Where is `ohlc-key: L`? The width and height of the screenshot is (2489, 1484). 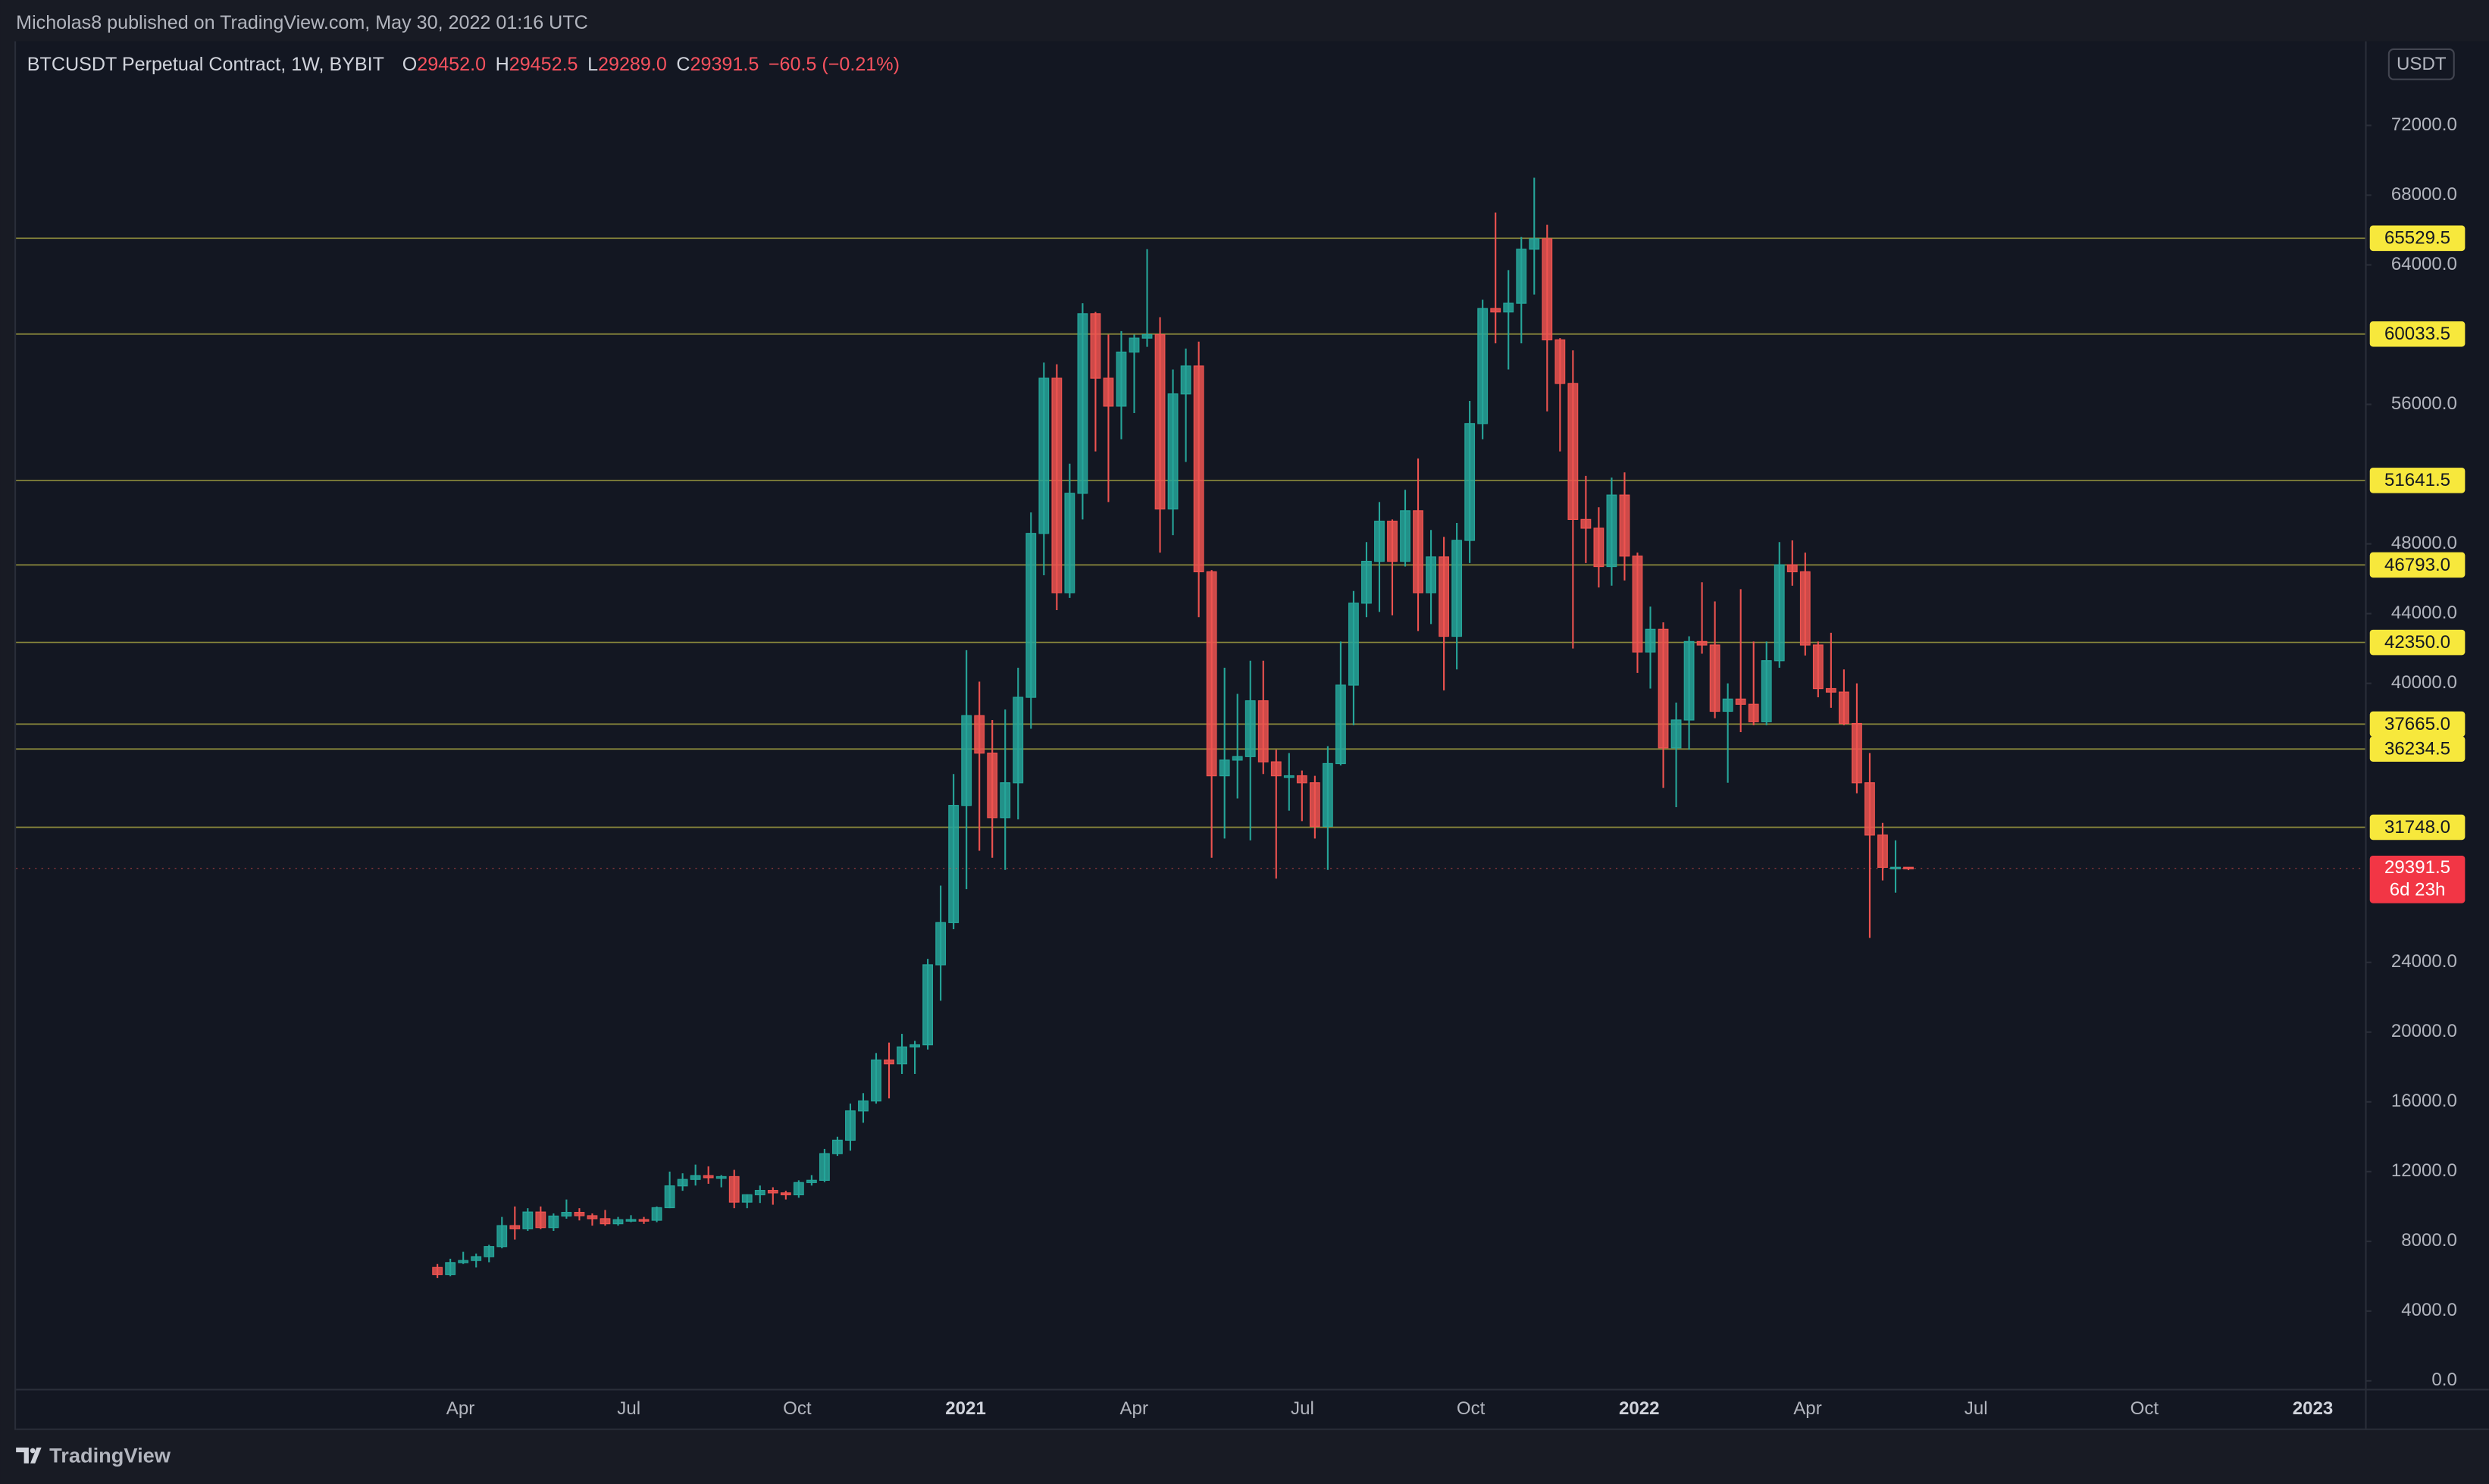
ohlc-key: L is located at coordinates (592, 64).